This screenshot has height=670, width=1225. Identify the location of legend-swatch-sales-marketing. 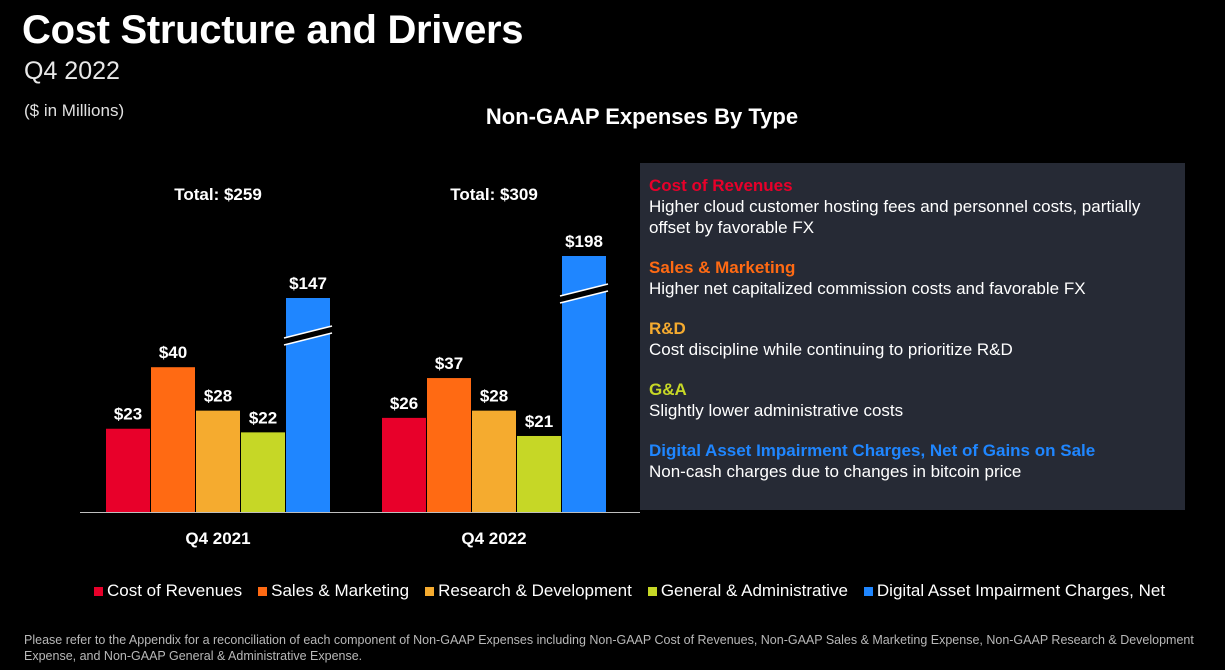
(263, 591).